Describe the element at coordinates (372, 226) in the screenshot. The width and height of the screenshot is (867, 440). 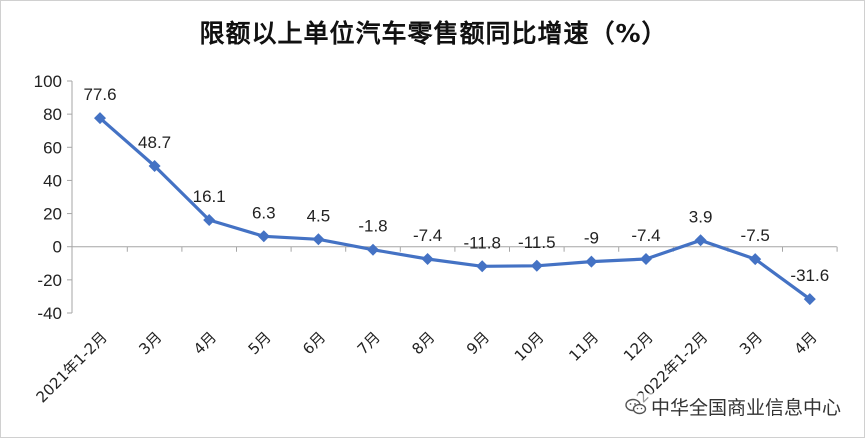
I see `data-label: -1.8` at that location.